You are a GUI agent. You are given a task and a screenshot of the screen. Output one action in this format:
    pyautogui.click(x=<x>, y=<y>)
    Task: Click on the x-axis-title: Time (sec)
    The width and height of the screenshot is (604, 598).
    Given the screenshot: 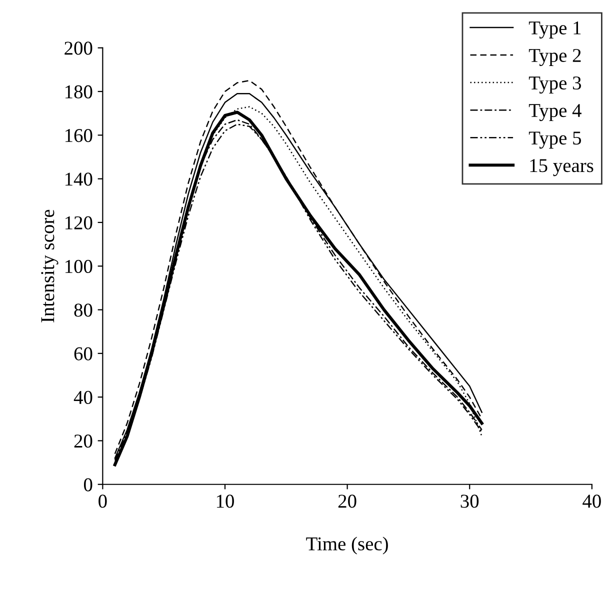 What is the action you would take?
    pyautogui.click(x=347, y=545)
    